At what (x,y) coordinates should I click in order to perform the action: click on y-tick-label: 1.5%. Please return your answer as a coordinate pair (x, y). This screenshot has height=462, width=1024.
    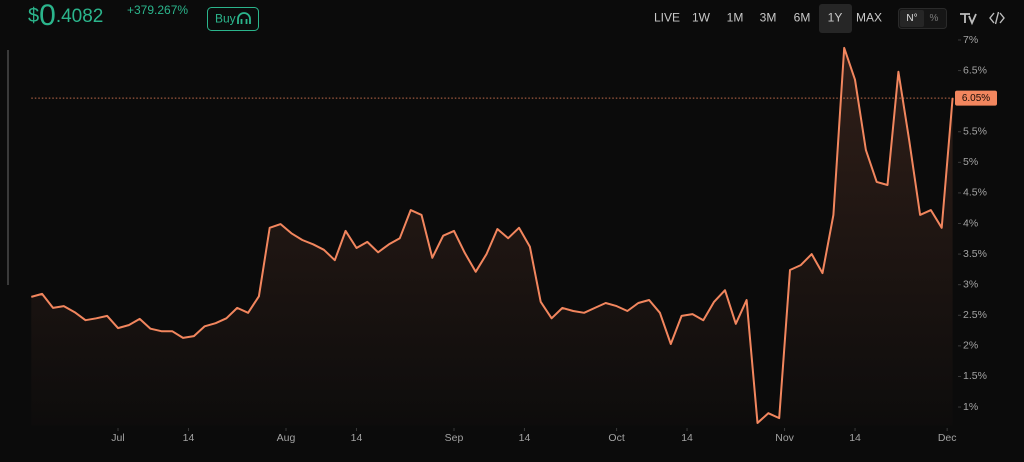
    Looking at the image, I should click on (975, 376).